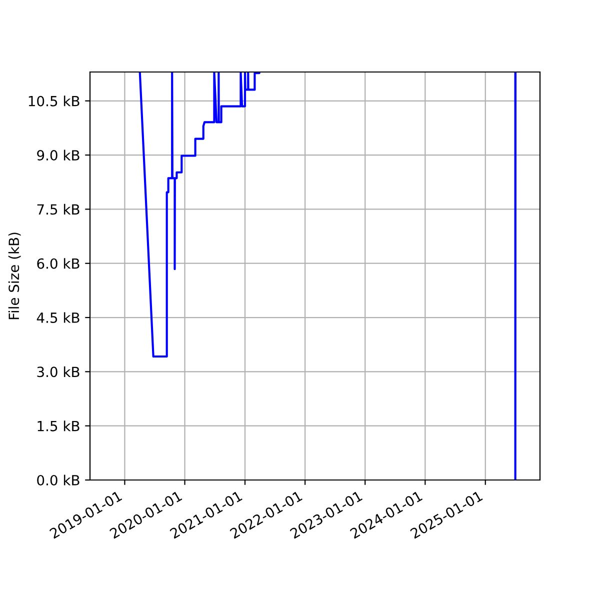  Describe the element at coordinates (58, 480) in the screenshot. I see `y-tick-label: 0.0 kB` at that location.